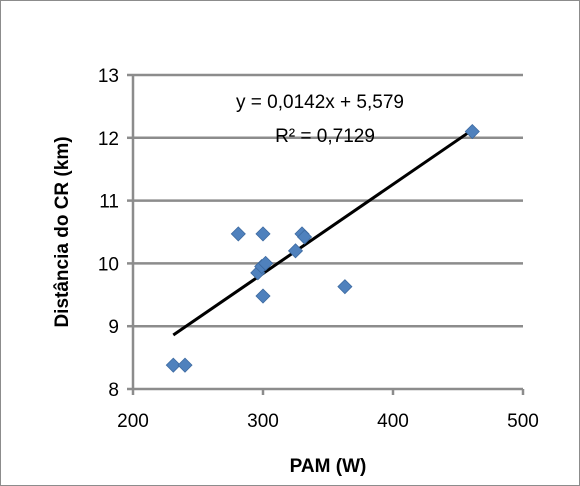  I want to click on trendline-r2: R² = 0,7129, so click(325, 136).